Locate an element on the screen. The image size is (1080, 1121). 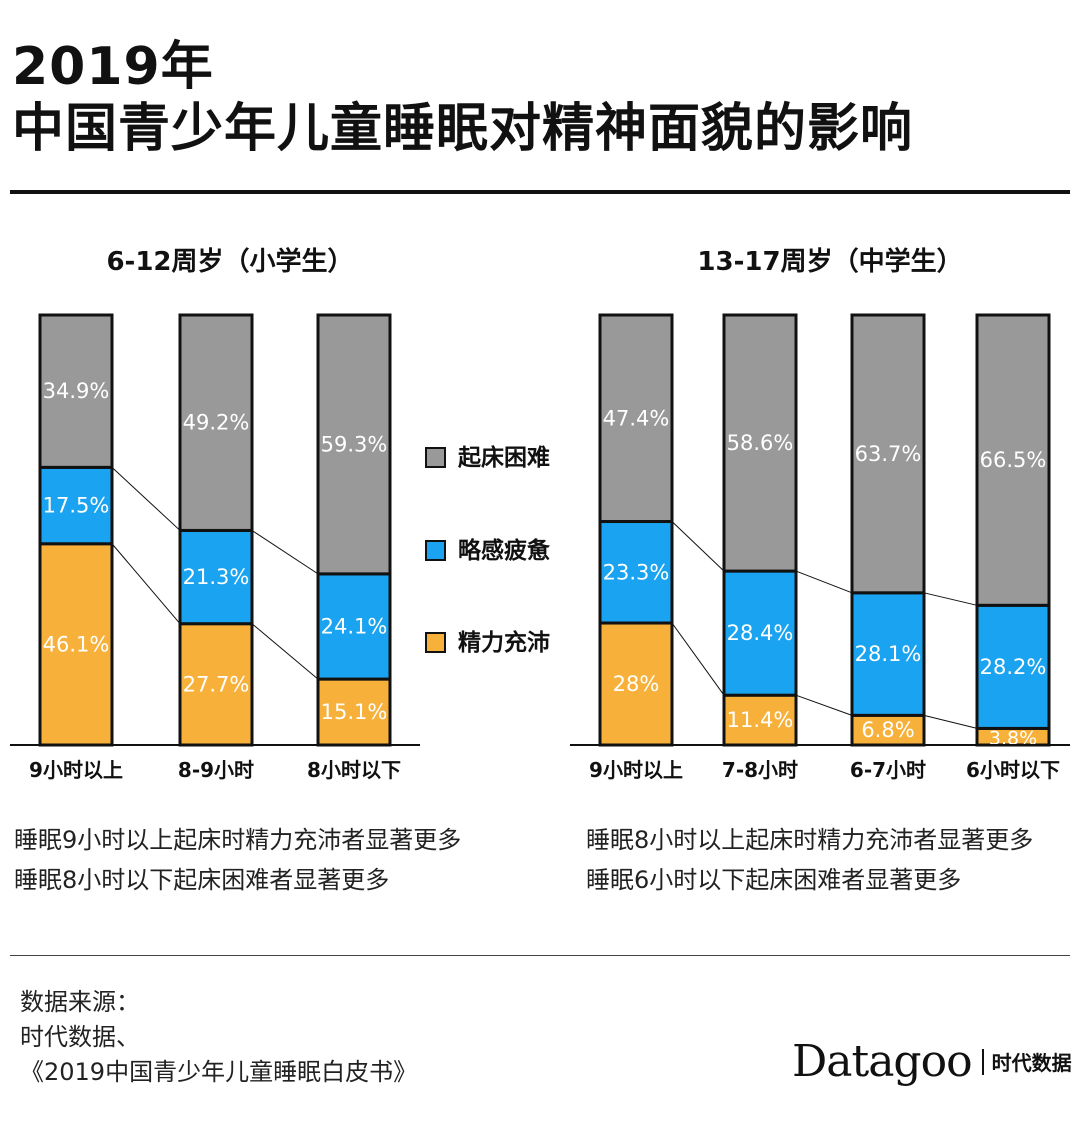
data-label-1-3-1: 28.2% is located at coordinates (1013, 667).